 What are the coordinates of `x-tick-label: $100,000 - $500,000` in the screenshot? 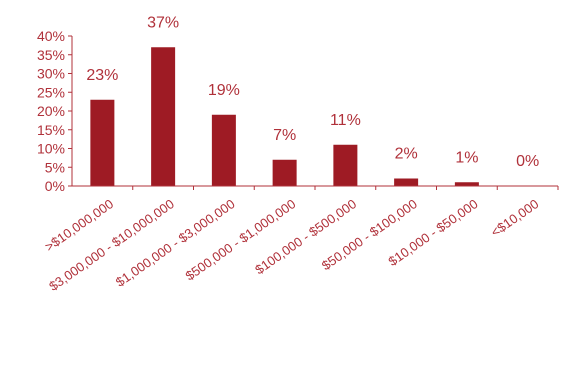 It's located at (305, 236).